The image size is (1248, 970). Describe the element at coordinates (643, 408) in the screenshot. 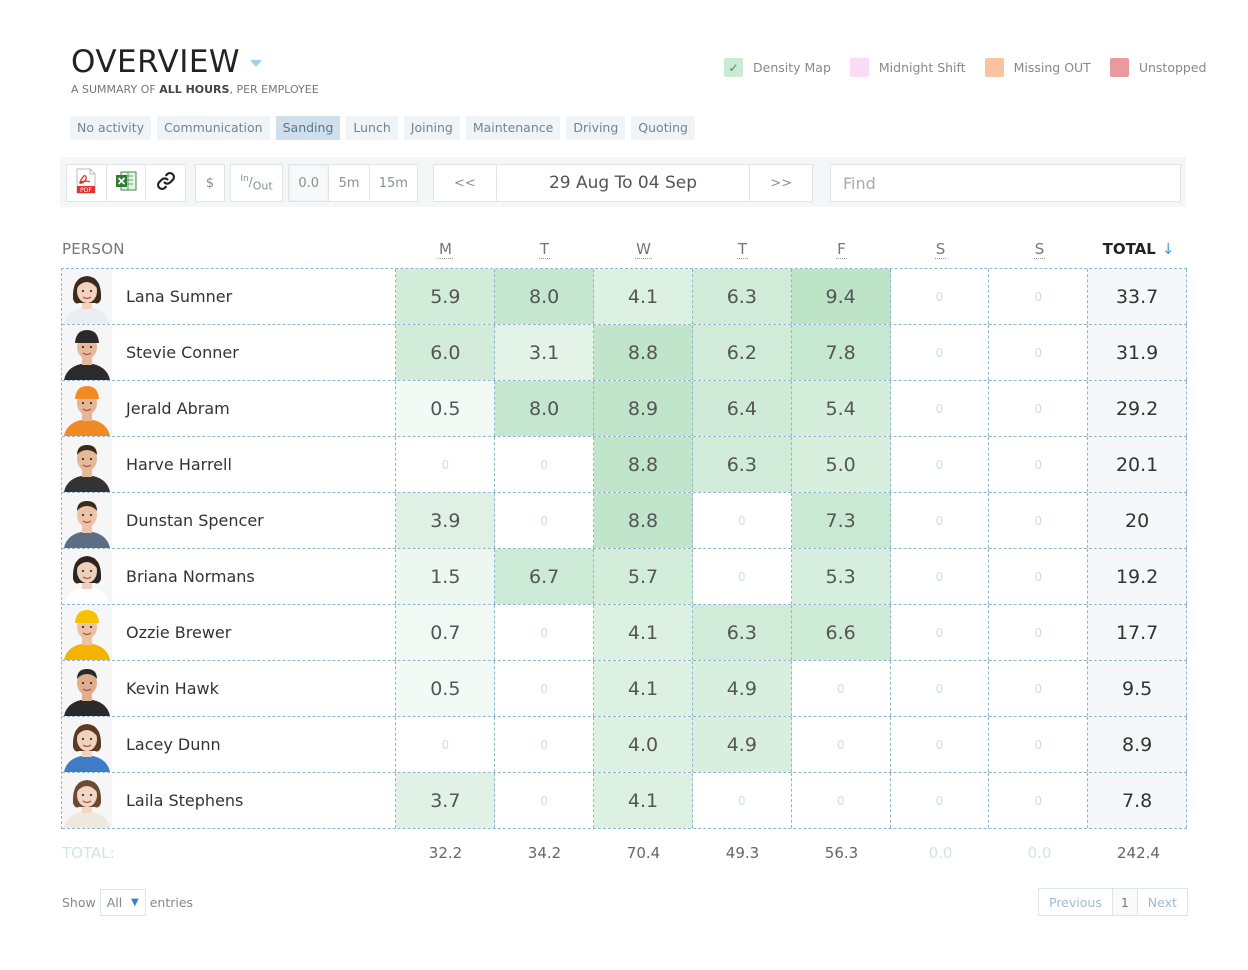

I see `hours-cell-wed: 8.9` at that location.